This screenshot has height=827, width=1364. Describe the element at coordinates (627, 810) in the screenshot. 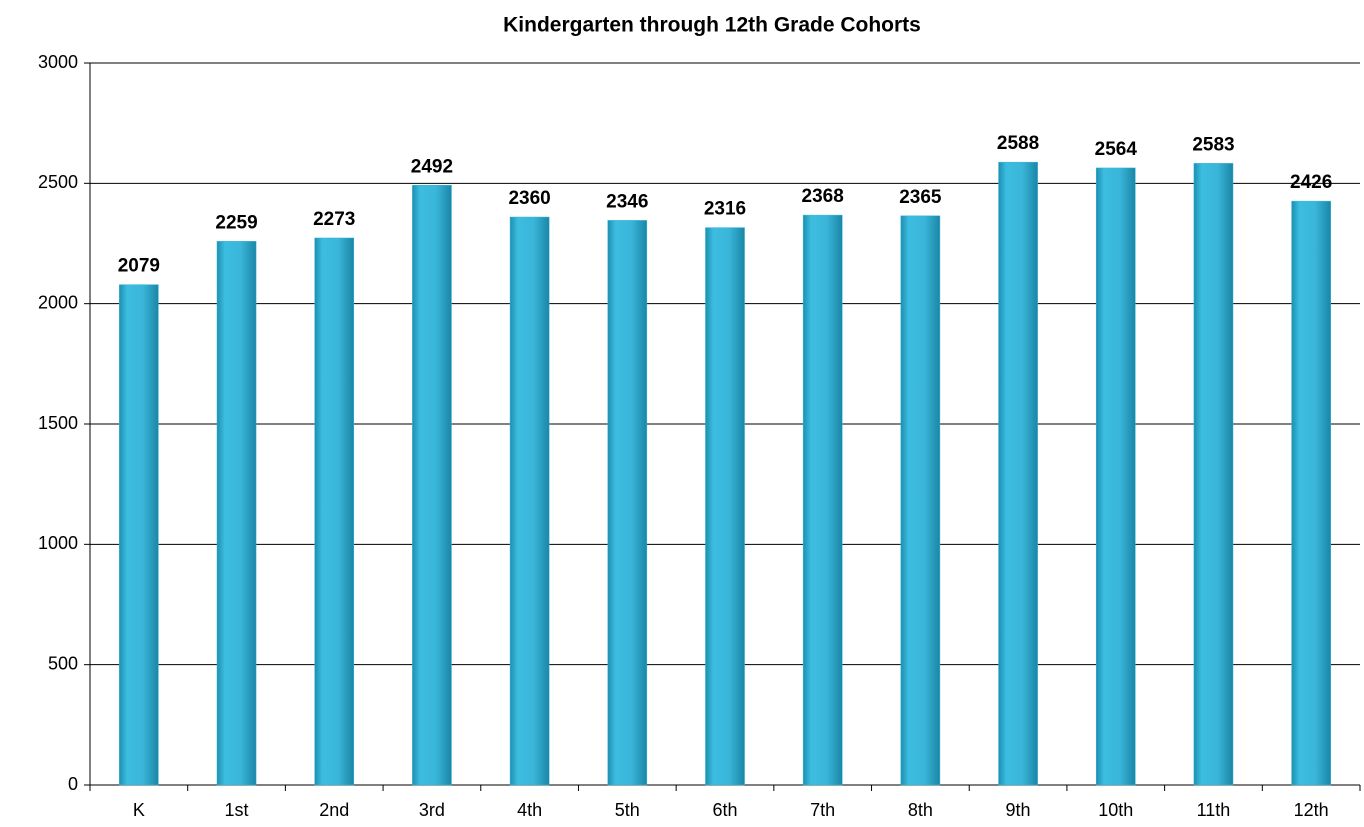

I see `x-tick-label: 5th` at that location.